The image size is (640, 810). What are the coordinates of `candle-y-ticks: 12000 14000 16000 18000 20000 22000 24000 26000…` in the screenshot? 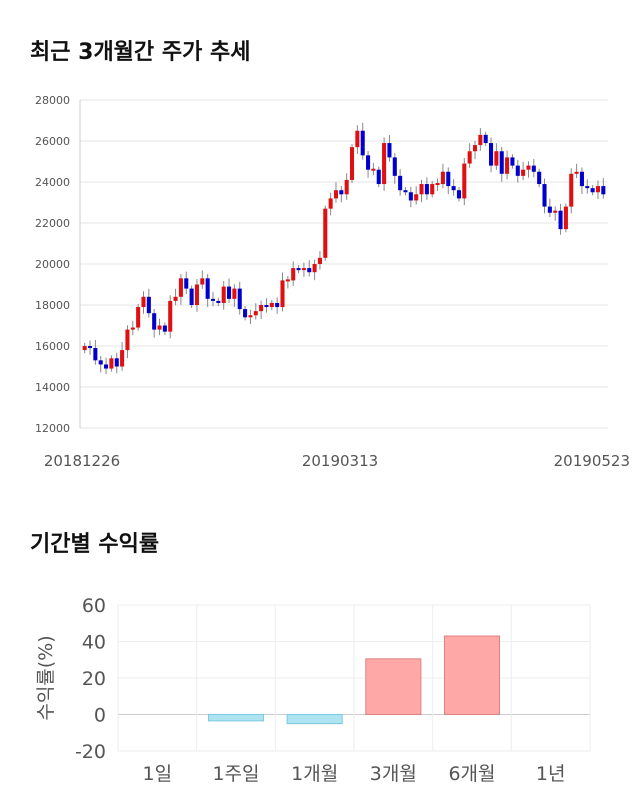 It's located at (52, 264).